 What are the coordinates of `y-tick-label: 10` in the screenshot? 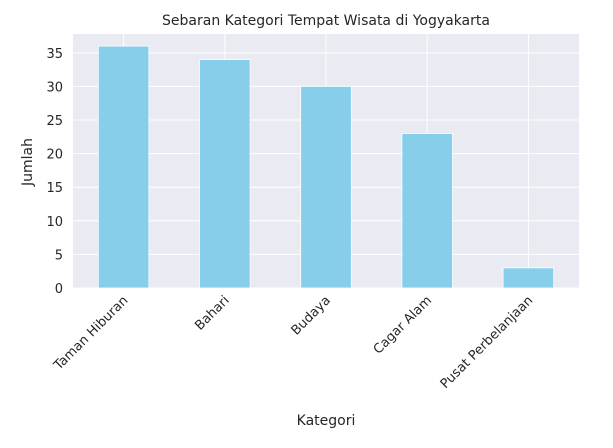 It's located at (54, 222).